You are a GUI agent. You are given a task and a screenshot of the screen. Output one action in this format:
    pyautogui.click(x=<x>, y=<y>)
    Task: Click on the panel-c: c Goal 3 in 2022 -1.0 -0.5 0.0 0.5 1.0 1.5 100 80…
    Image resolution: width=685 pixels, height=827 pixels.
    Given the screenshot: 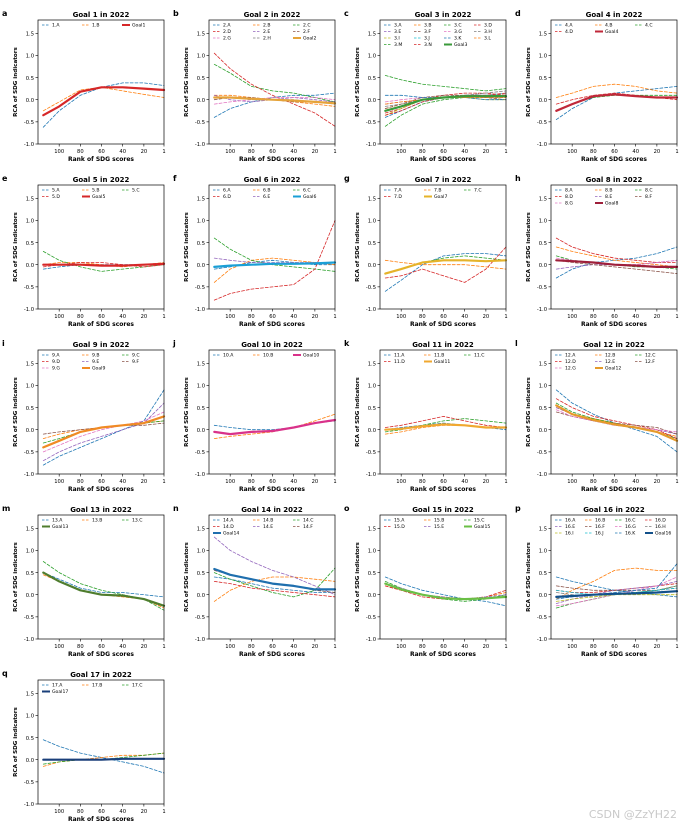 What is the action you would take?
    pyautogui.click(x=426, y=86)
    